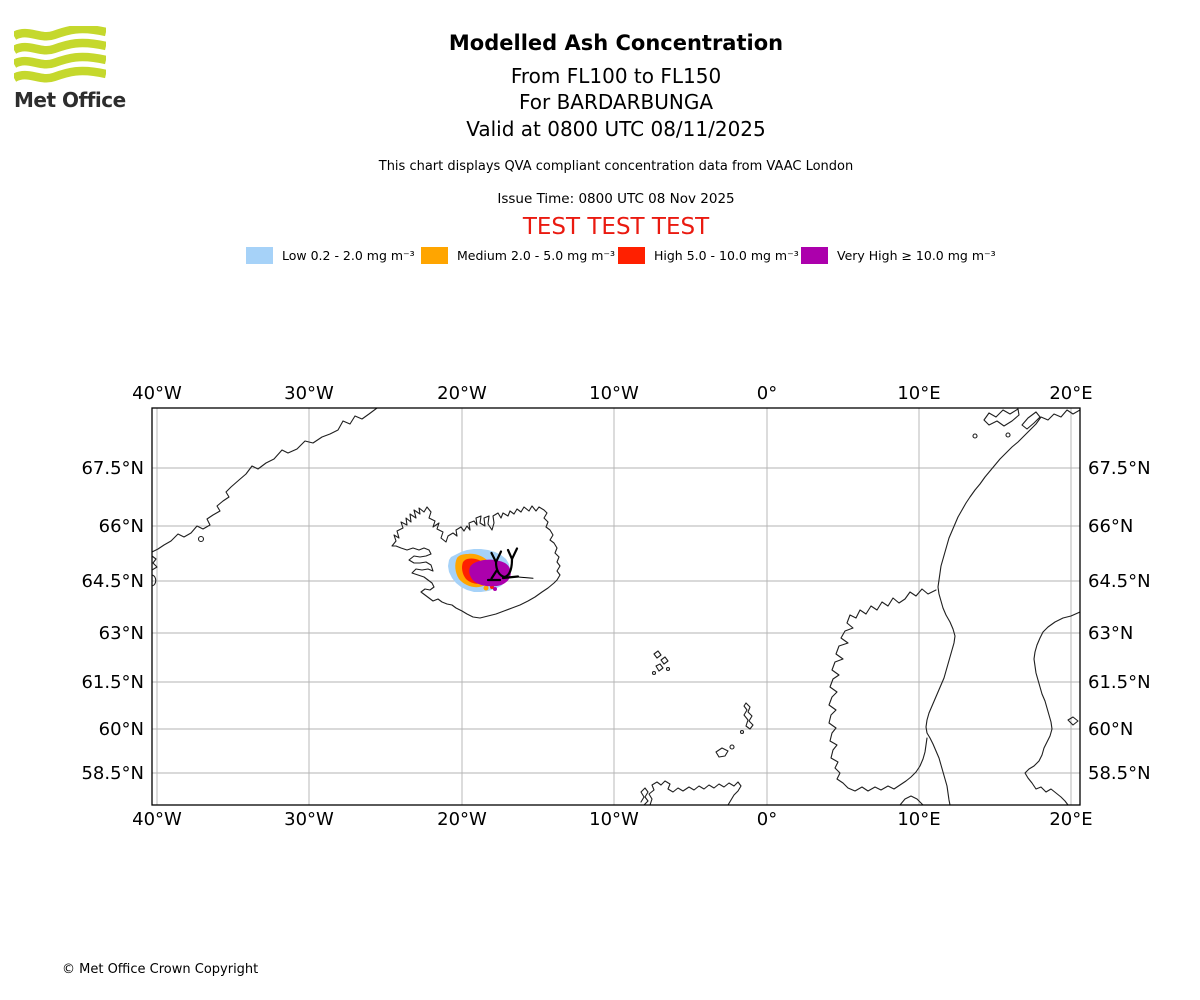 The image size is (1200, 1000). Describe the element at coordinates (1002, 607) in the screenshot. I see `norway-coast` at that location.